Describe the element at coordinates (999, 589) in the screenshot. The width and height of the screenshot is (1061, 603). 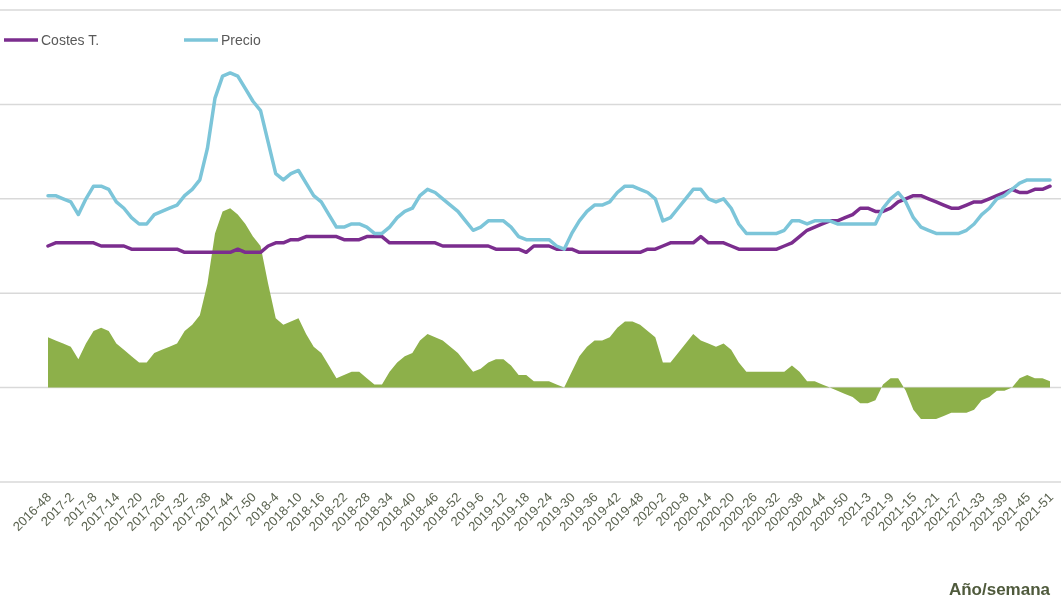
I see `x-axis-title: Año/semana` at that location.